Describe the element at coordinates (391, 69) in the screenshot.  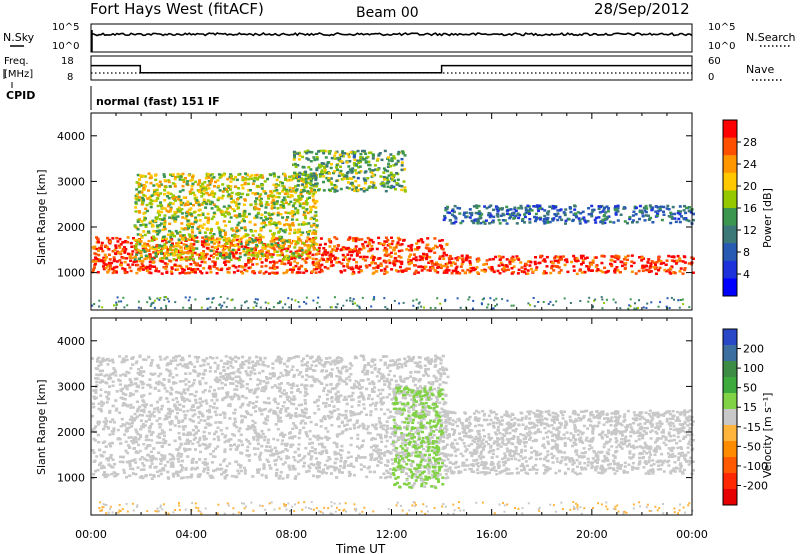
I see `frequency-line` at that location.